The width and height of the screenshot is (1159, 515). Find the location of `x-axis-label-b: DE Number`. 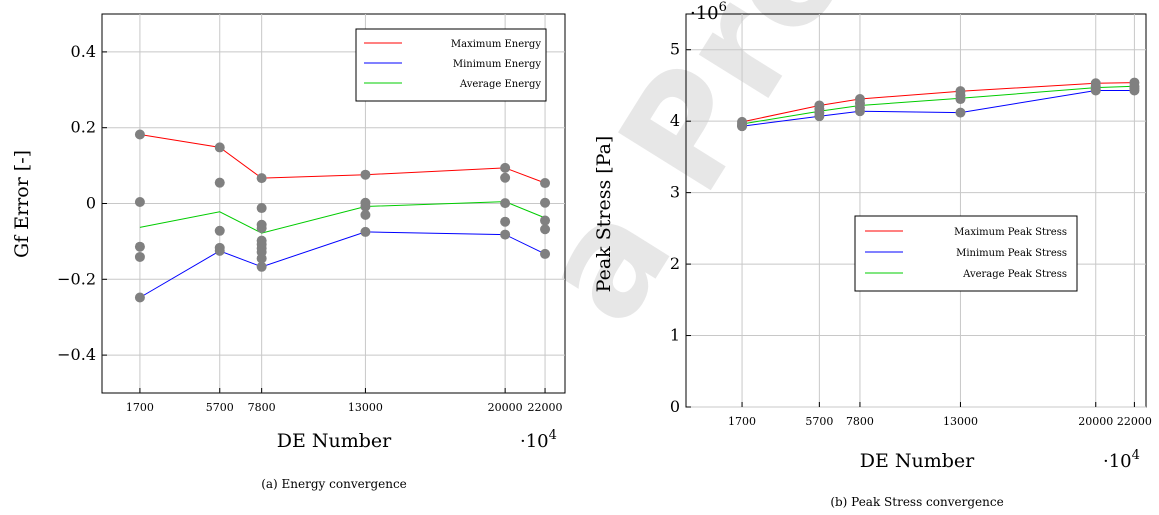

x-axis-label-b: DE Number is located at coordinates (917, 461).